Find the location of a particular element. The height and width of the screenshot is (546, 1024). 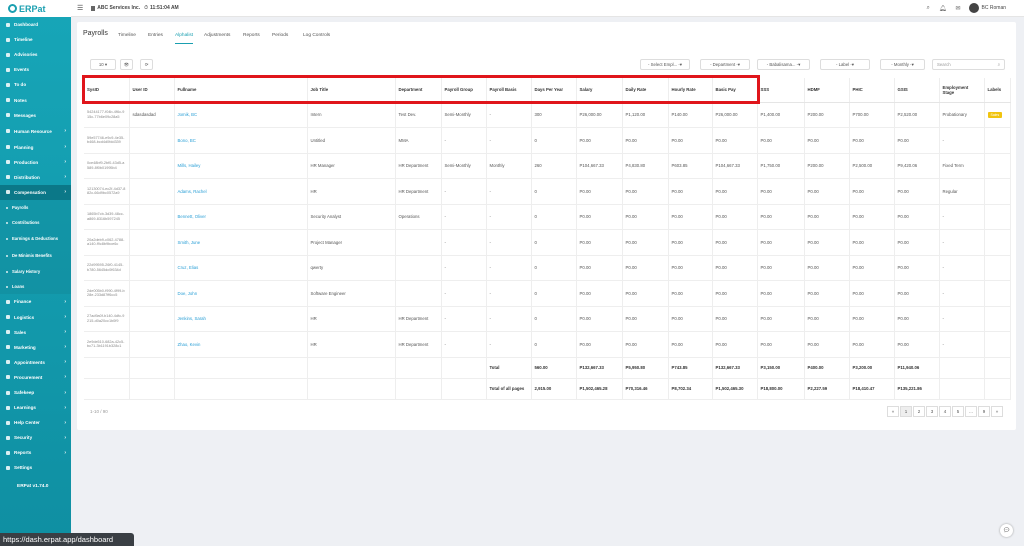

tab: Adjustments is located at coordinates (217, 35).